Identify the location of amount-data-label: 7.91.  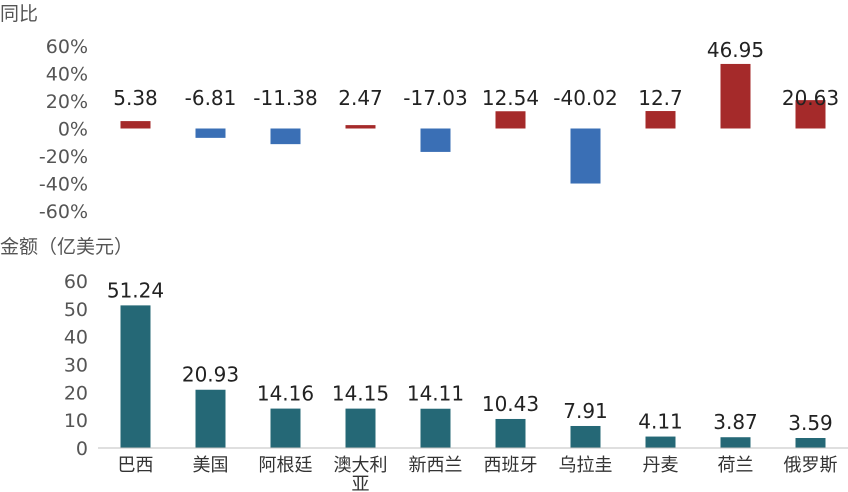
(585, 411).